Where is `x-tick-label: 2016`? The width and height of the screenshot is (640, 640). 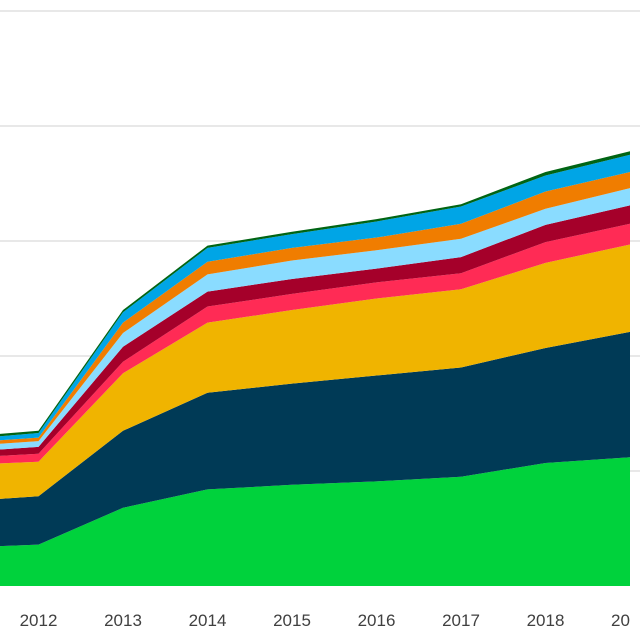 x-tick-label: 2016 is located at coordinates (377, 620).